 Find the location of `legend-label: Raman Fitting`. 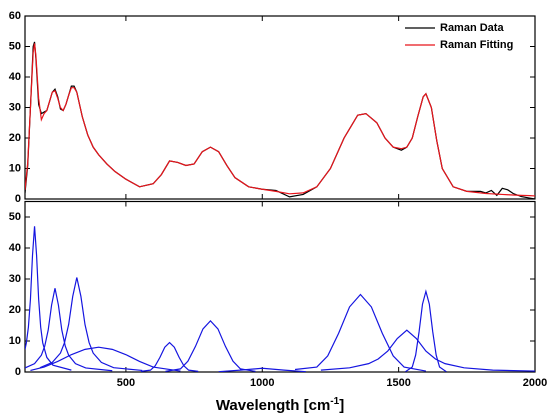

legend-label: Raman Fitting is located at coordinates (476, 45).